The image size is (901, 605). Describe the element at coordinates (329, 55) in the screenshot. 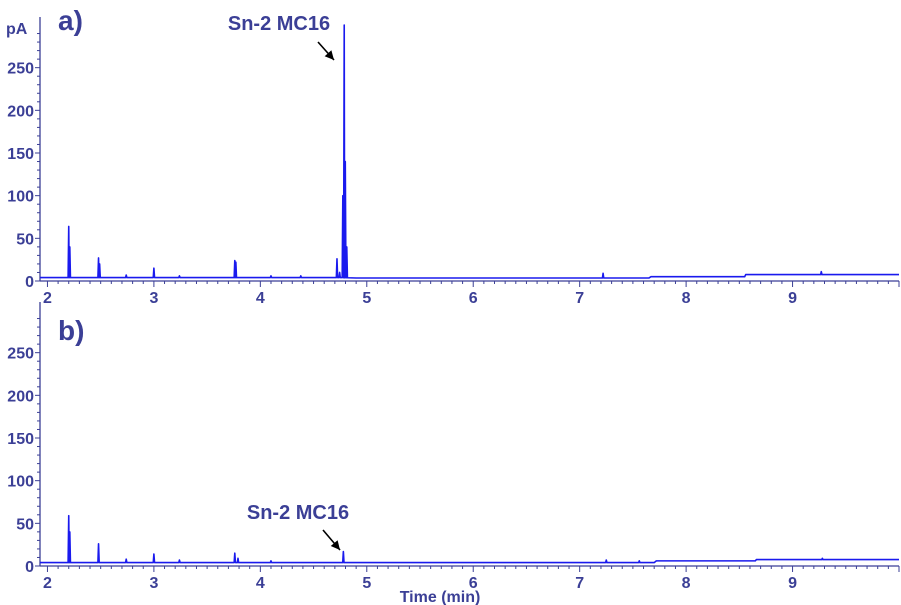

I see `annotation-arrowhead-a` at that location.